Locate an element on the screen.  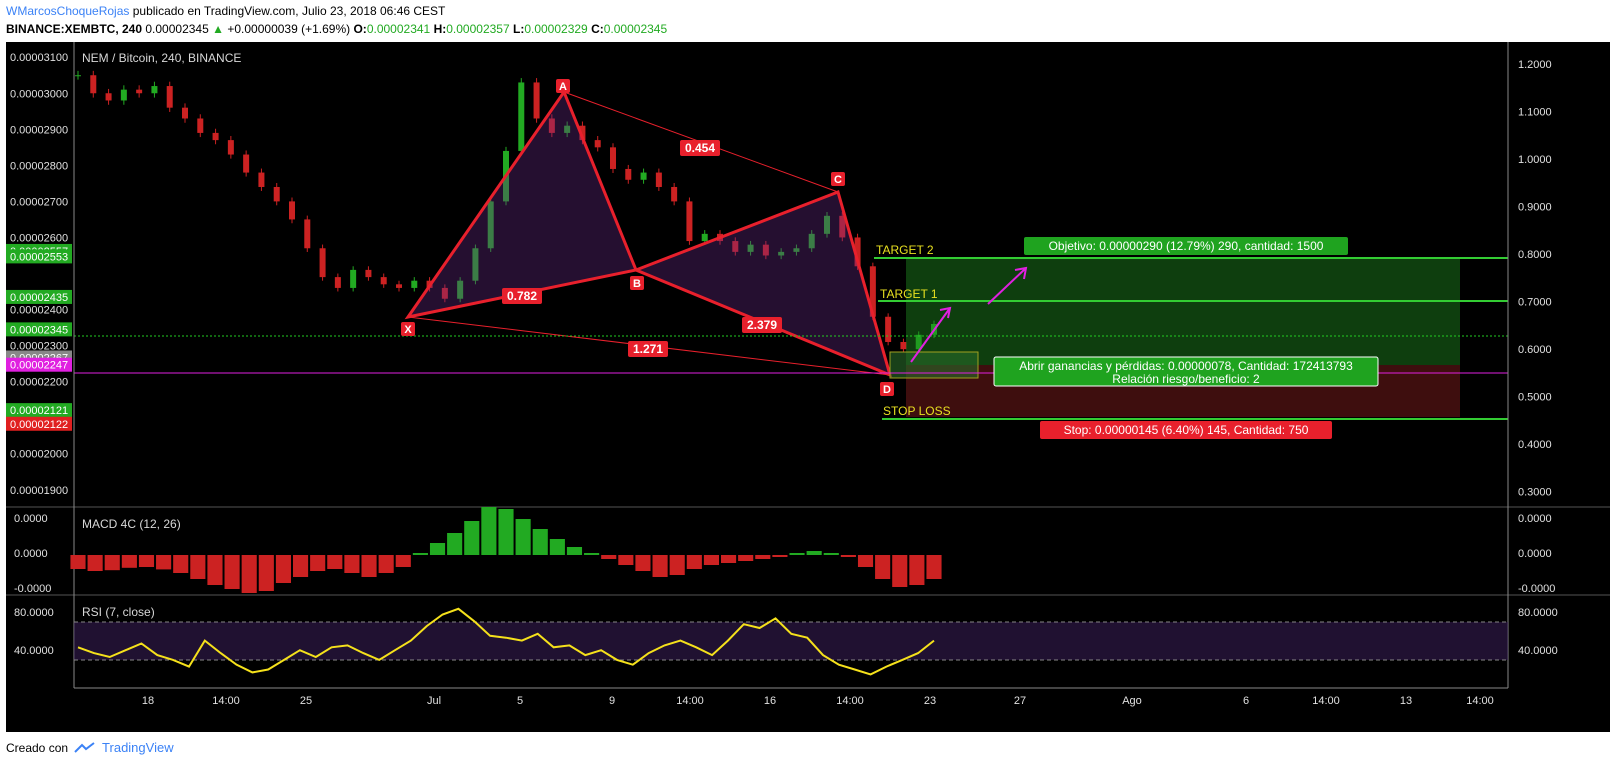
ratio-xb: 0.782 is located at coordinates (522, 296).